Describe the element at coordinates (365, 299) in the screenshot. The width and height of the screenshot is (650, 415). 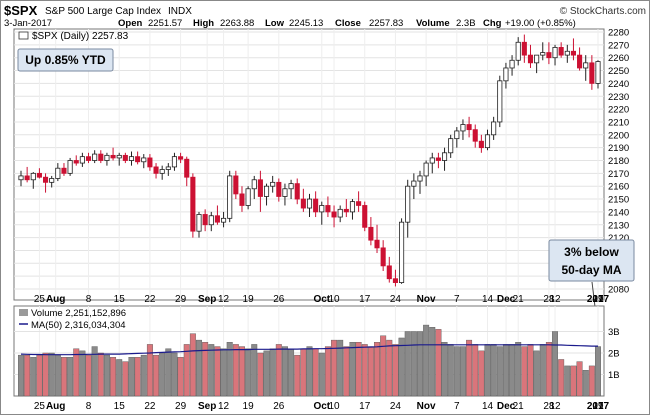
I see `price-x-tick-label: 17` at that location.